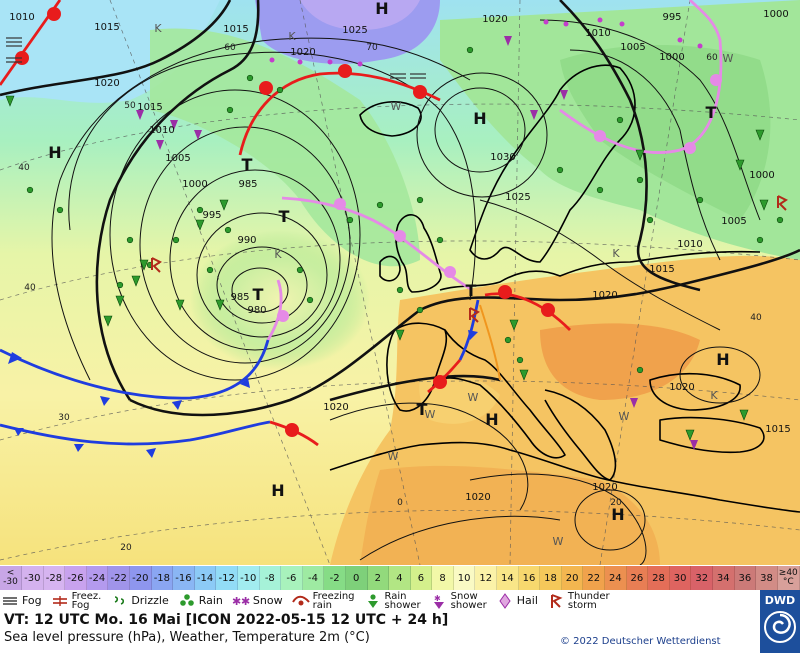 The image size is (800, 653). What do you see at coordinates (333, 596) in the screenshot?
I see `legend-freezing-rain-line1: Freezing` at bounding box center [333, 596].